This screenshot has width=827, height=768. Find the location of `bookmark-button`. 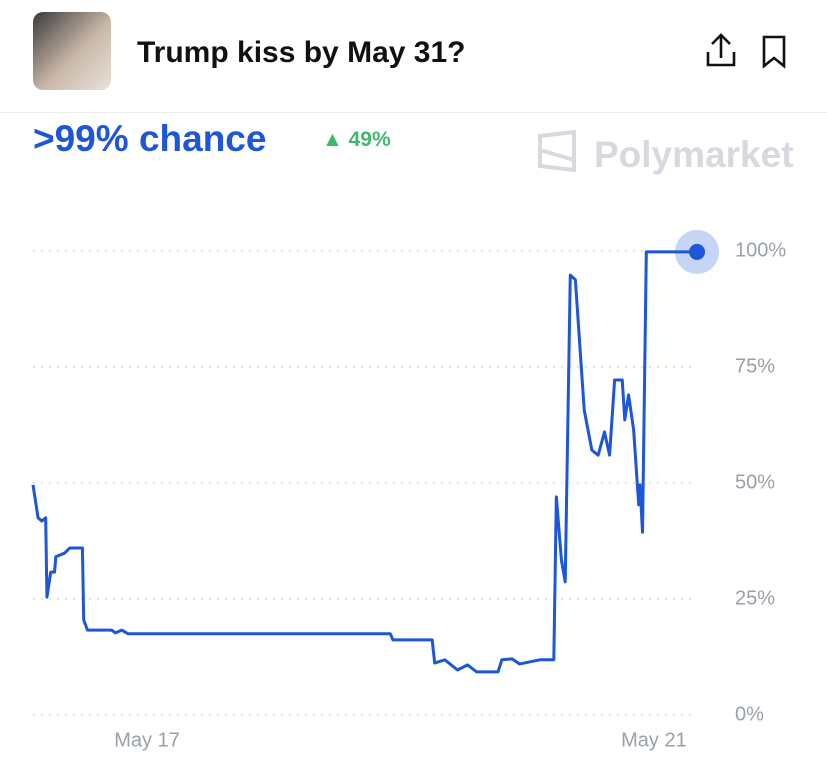

bookmark-button is located at coordinates (774, 52).